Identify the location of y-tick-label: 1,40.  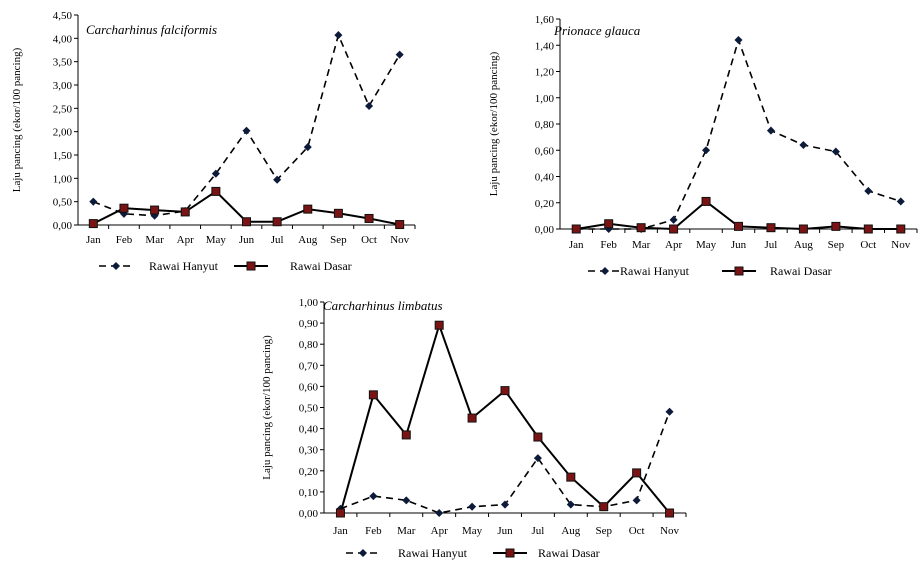
(545, 46).